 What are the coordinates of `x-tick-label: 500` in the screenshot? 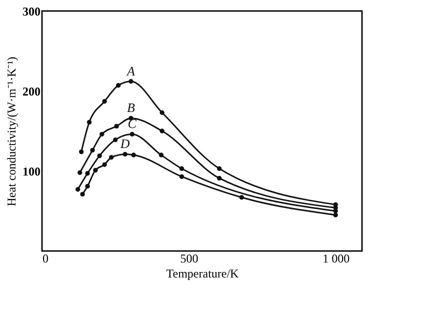 It's located at (189, 259).